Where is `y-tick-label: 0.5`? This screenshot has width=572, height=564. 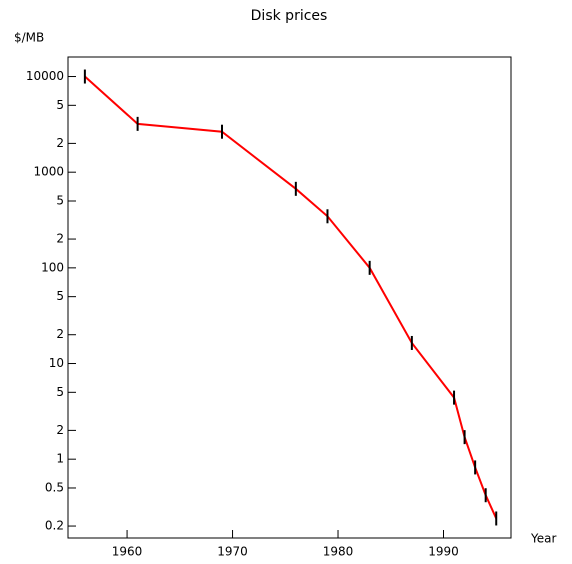
y-tick-label: 0.5 is located at coordinates (54, 487).